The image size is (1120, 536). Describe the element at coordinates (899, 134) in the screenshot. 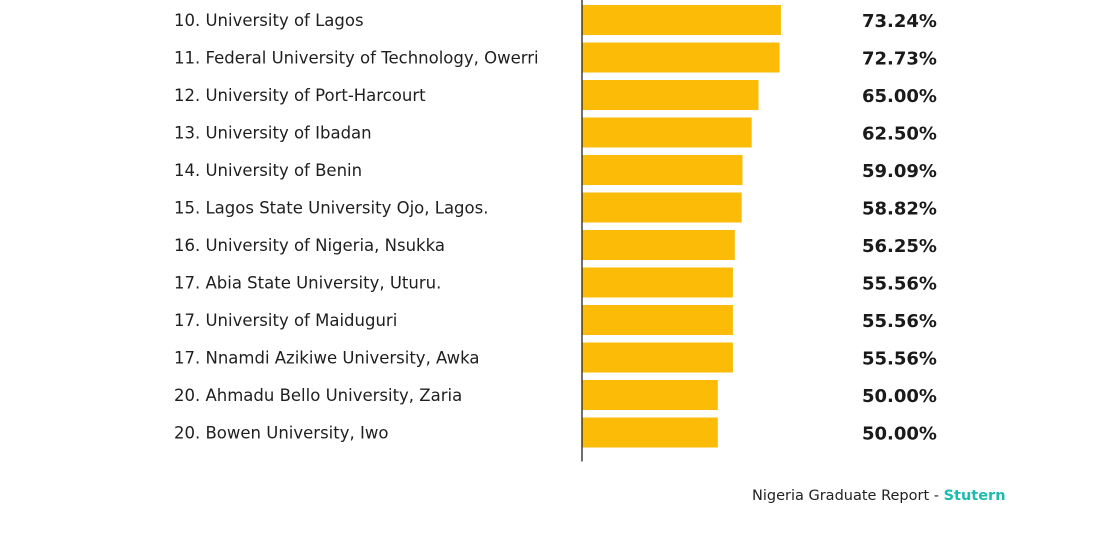

I see `value-label: 62.50%` at that location.